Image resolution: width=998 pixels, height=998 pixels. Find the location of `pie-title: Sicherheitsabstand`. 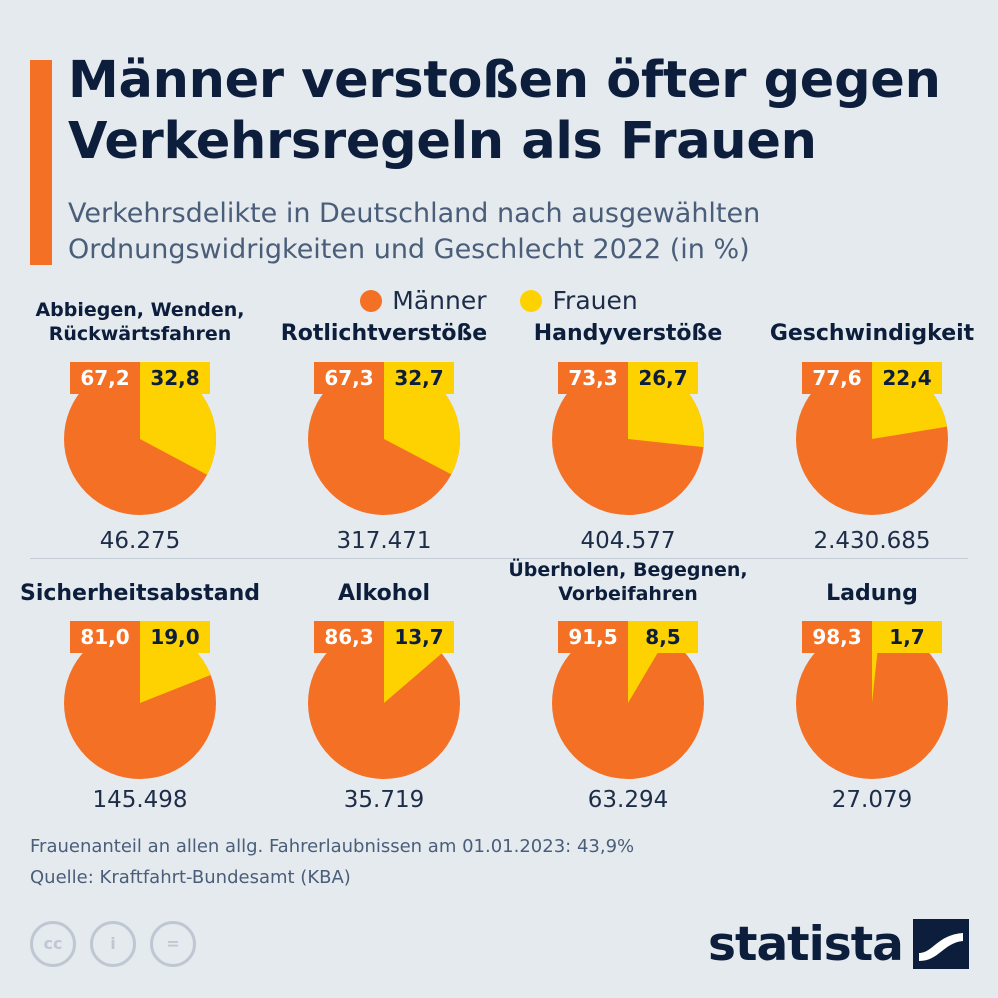

pie-title: Sicherheitsabstand is located at coordinates (140, 593).